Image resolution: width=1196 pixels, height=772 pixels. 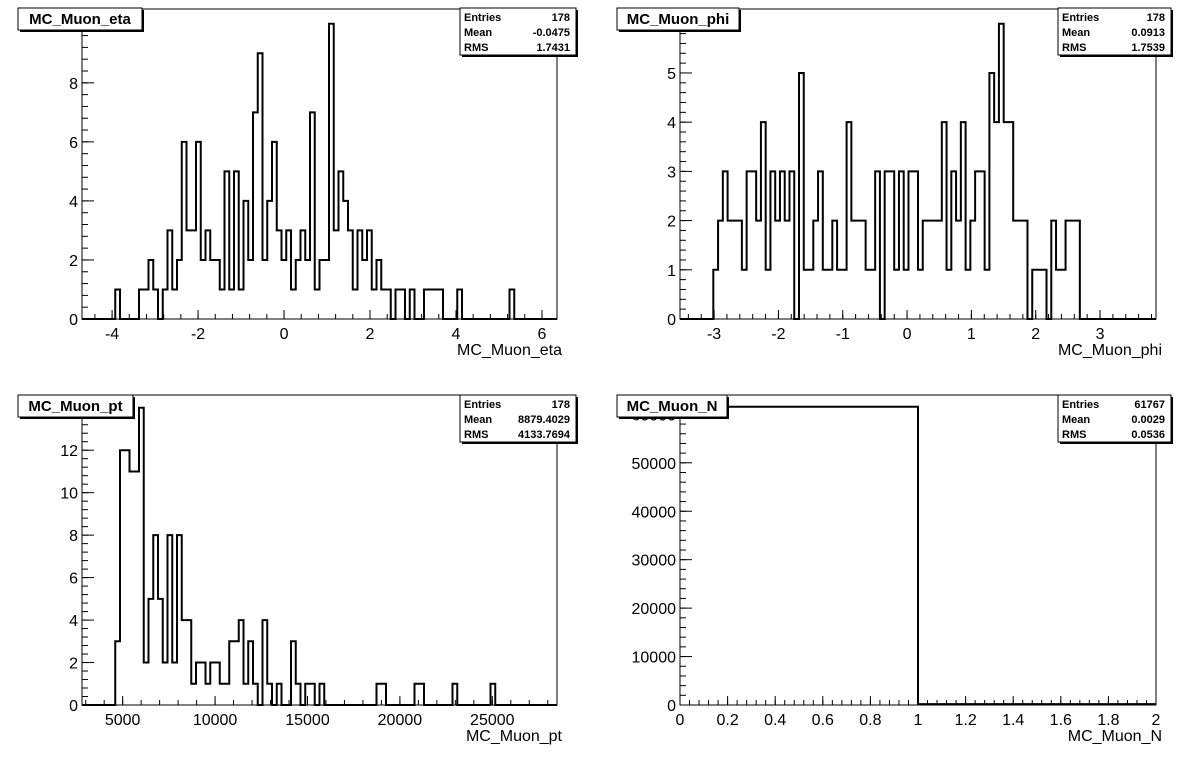 What do you see at coordinates (123, 720) in the screenshot?
I see `x-tick-label: 5000` at bounding box center [123, 720].